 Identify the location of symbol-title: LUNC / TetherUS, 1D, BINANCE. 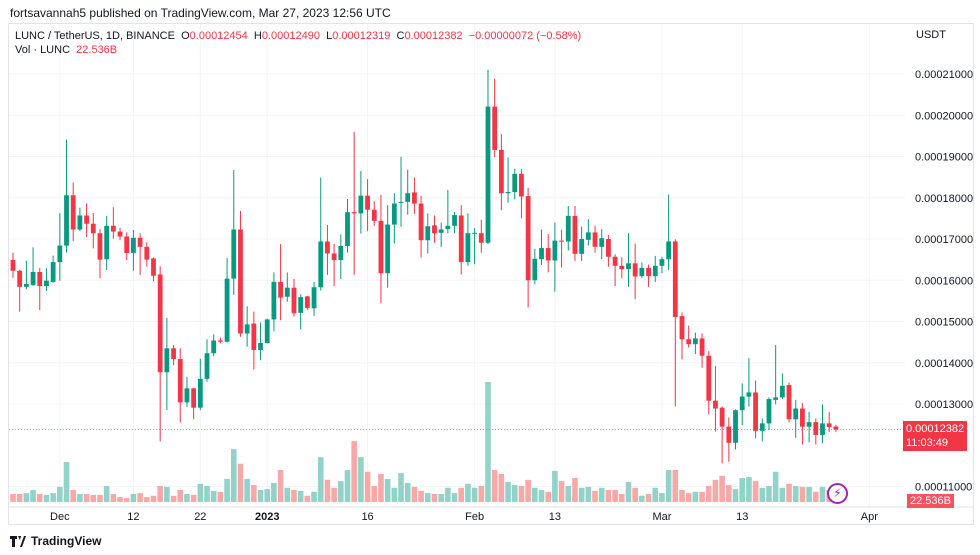
(95, 36).